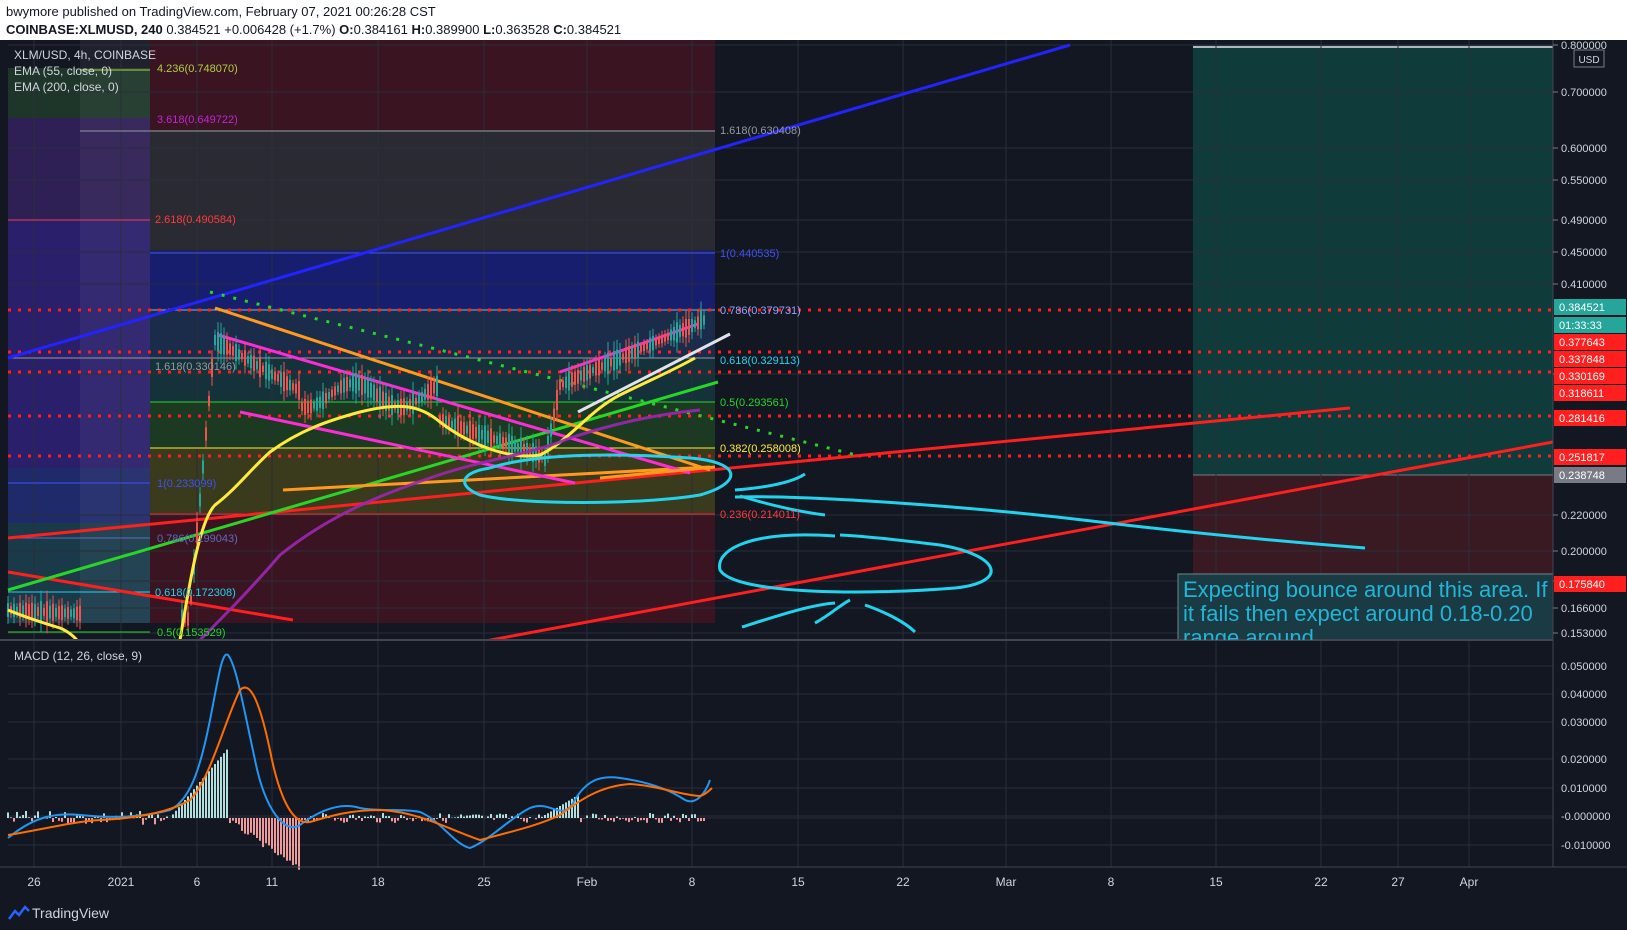 This screenshot has width=1627, height=930. Describe the element at coordinates (197, 120) in the screenshot. I see `fib-label: 3.618(0.649722)` at that location.